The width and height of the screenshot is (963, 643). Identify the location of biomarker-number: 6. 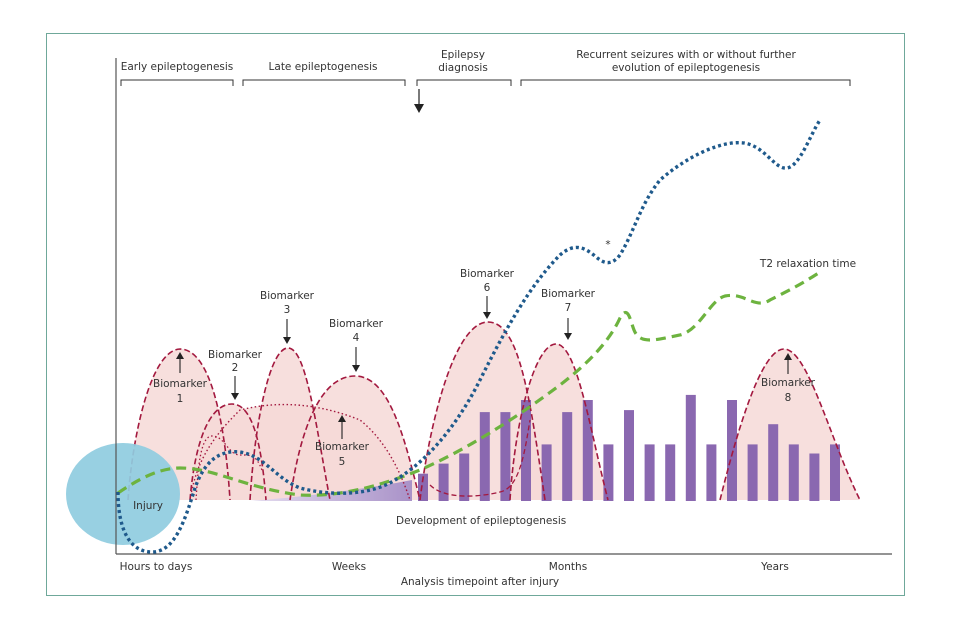
(487, 288).